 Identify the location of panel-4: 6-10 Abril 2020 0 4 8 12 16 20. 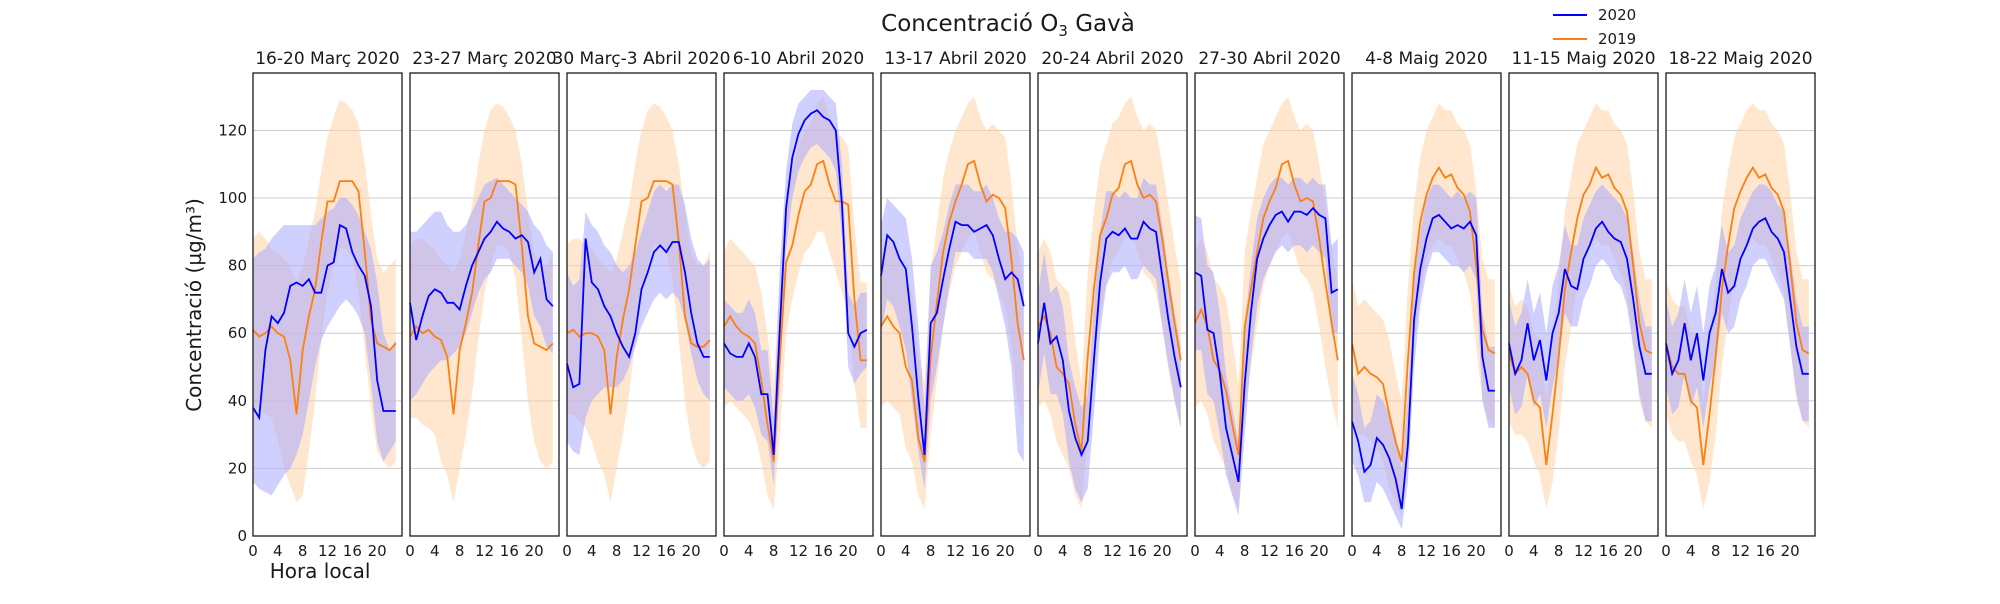
(796, 304).